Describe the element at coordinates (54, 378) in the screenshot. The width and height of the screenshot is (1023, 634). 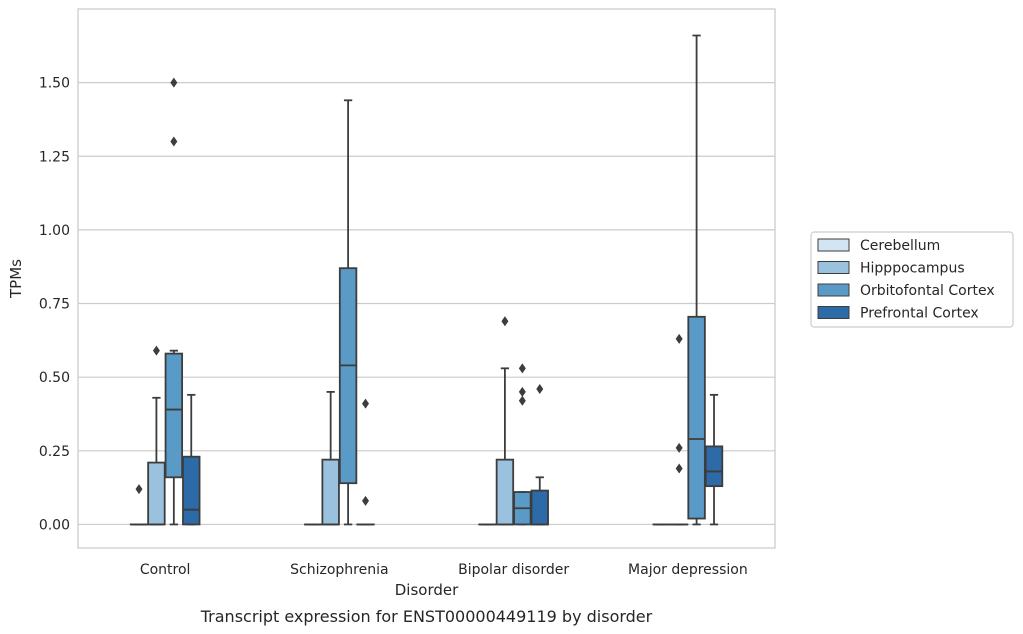
I see `y-tick-label: 0.50` at that location.